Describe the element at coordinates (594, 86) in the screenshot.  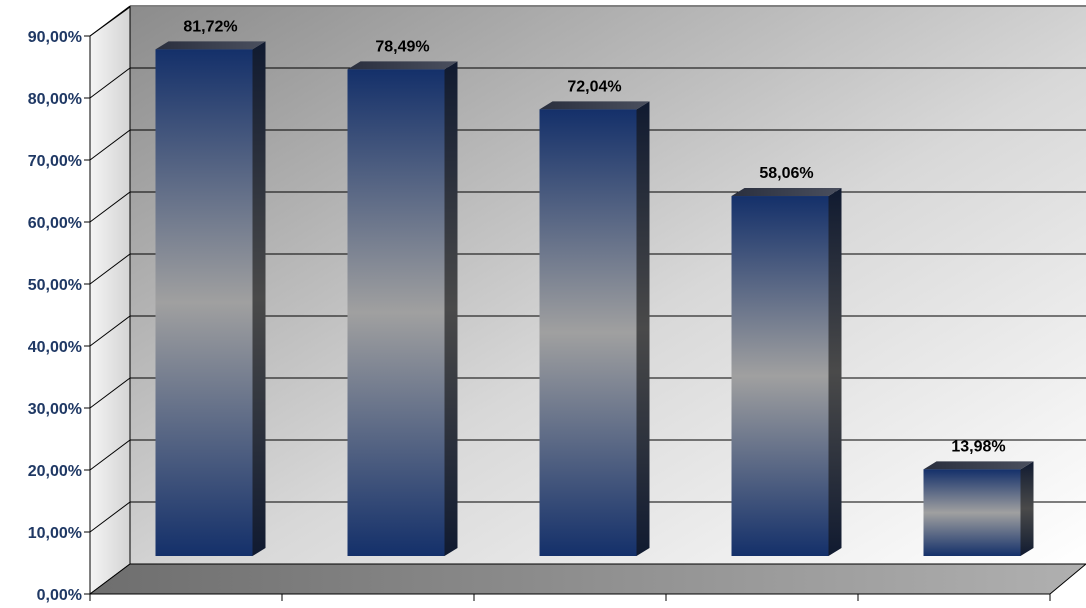
I see `data-label: 72,04%` at that location.